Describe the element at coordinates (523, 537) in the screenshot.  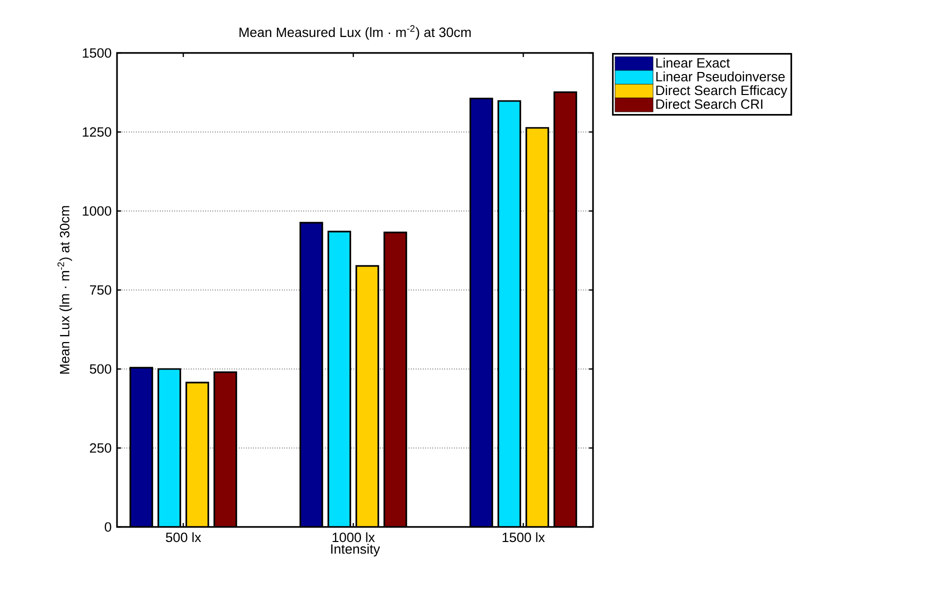
I see `x-tick-label: 1500 lx` at that location.